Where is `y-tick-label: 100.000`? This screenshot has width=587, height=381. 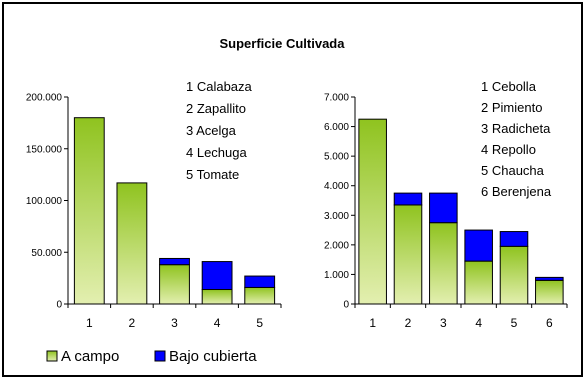
y-tick-label: 100.000 is located at coordinates (44, 201).